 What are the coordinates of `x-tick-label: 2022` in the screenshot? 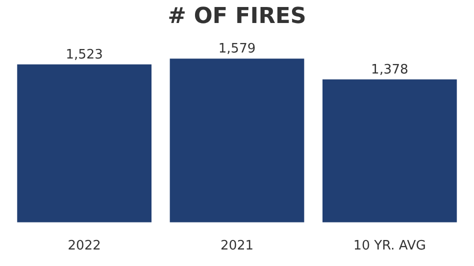 It's located at (84, 246).